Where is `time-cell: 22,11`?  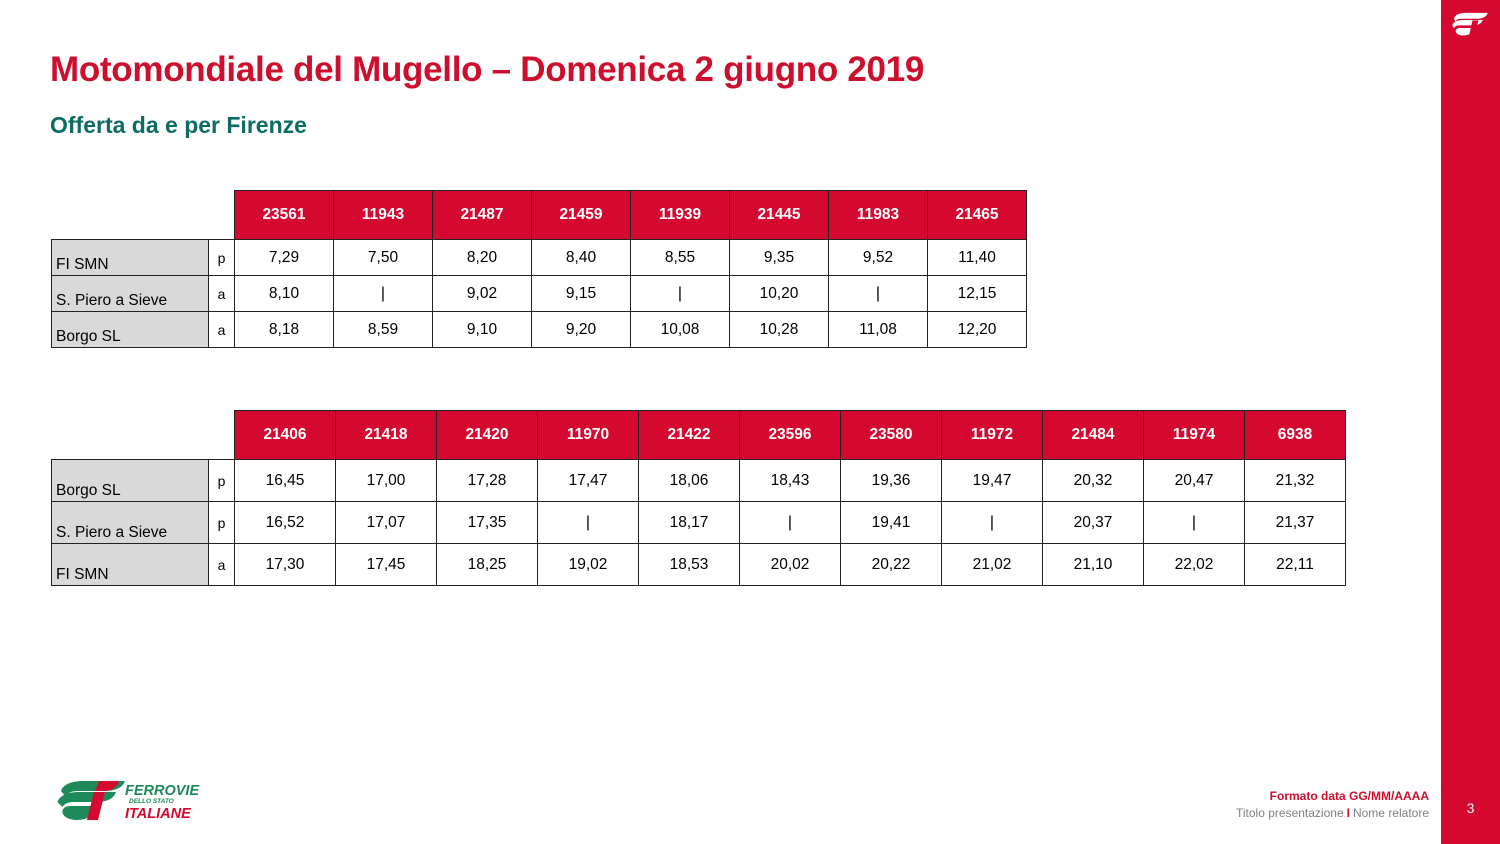 time-cell: 22,11 is located at coordinates (1295, 564).